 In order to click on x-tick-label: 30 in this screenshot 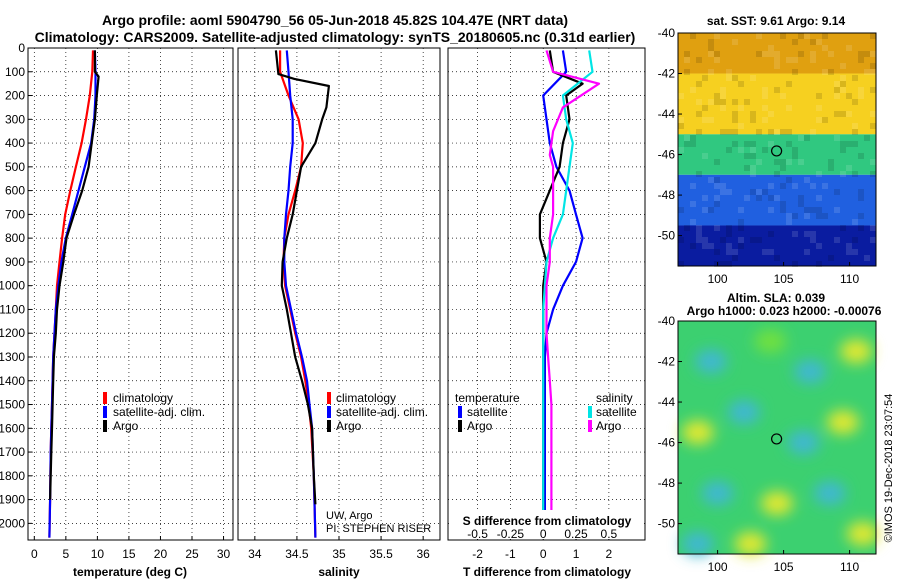, I will do `click(224, 554)`.